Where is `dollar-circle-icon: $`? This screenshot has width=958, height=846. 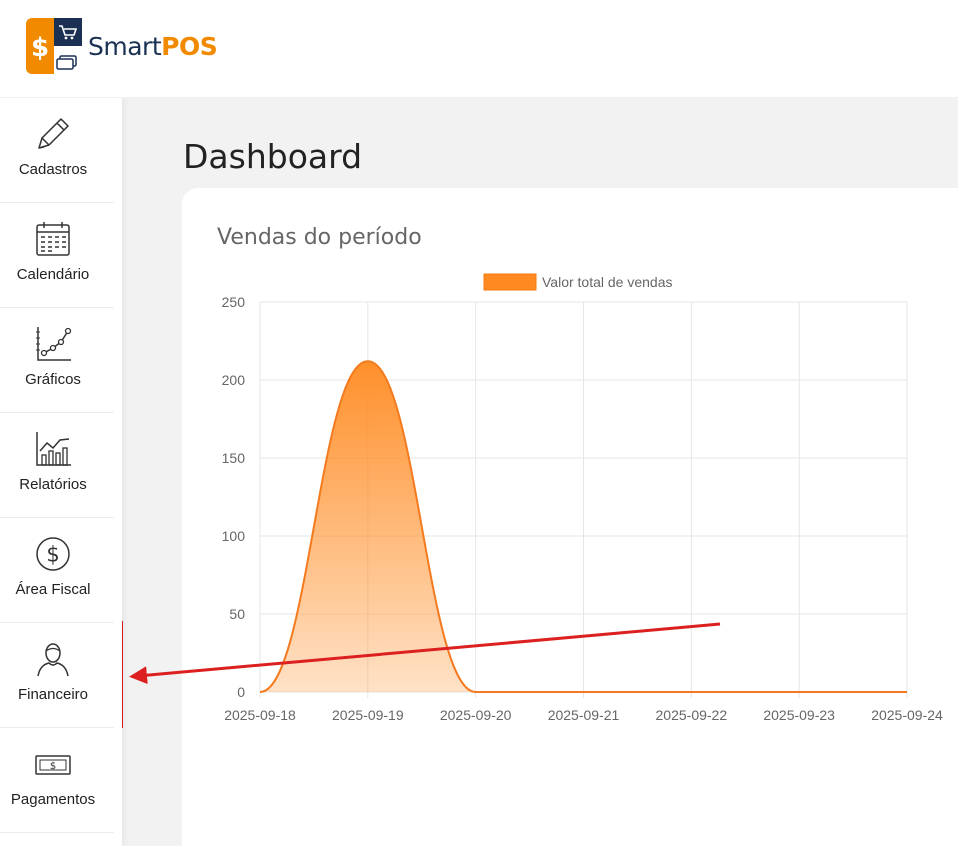 dollar-circle-icon: $ is located at coordinates (53, 554).